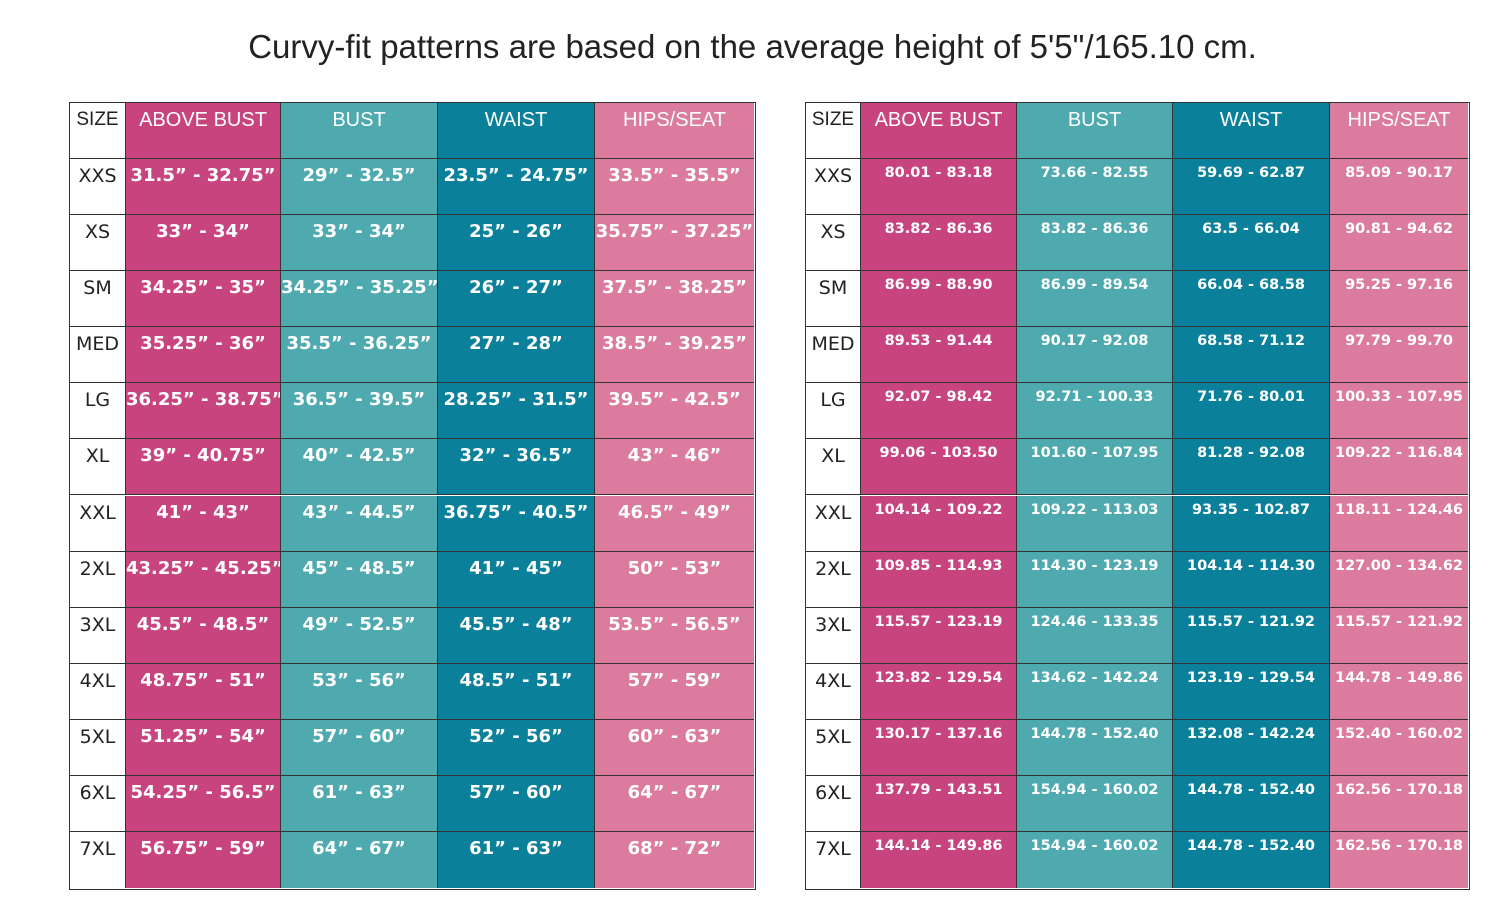 The height and width of the screenshot is (900, 1505). What do you see at coordinates (1251, 635) in the screenshot?
I see `measurement-cell: 115.57 - 121.92` at bounding box center [1251, 635].